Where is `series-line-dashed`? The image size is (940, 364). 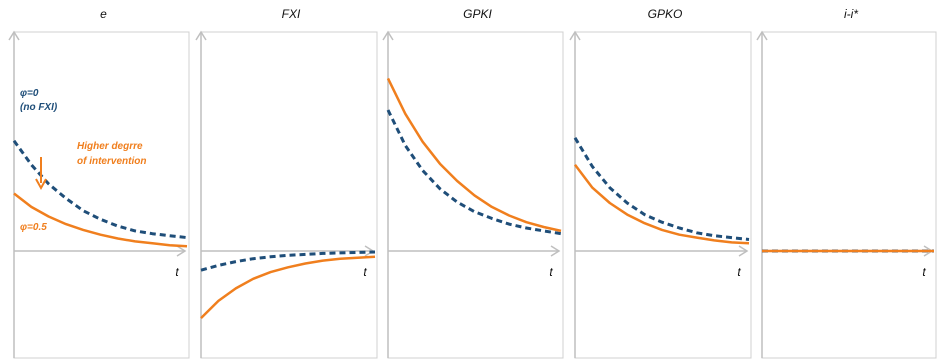
series-line-dashed is located at coordinates (661, 189).